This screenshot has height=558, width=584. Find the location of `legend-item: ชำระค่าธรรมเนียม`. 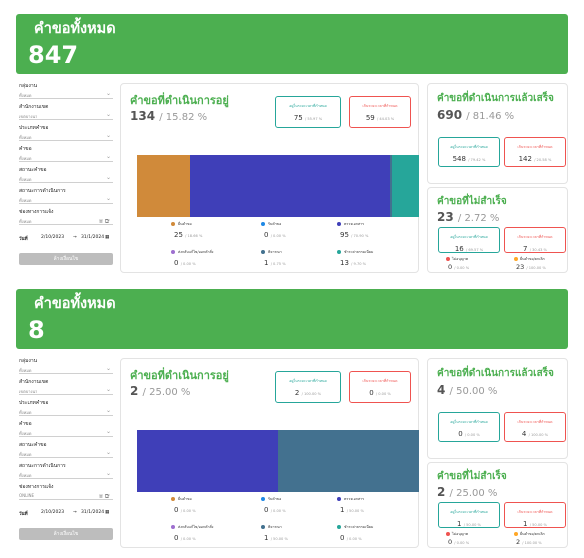

legend-item: ชำระค่าธรรมเนียม is located at coordinates (355, 252).